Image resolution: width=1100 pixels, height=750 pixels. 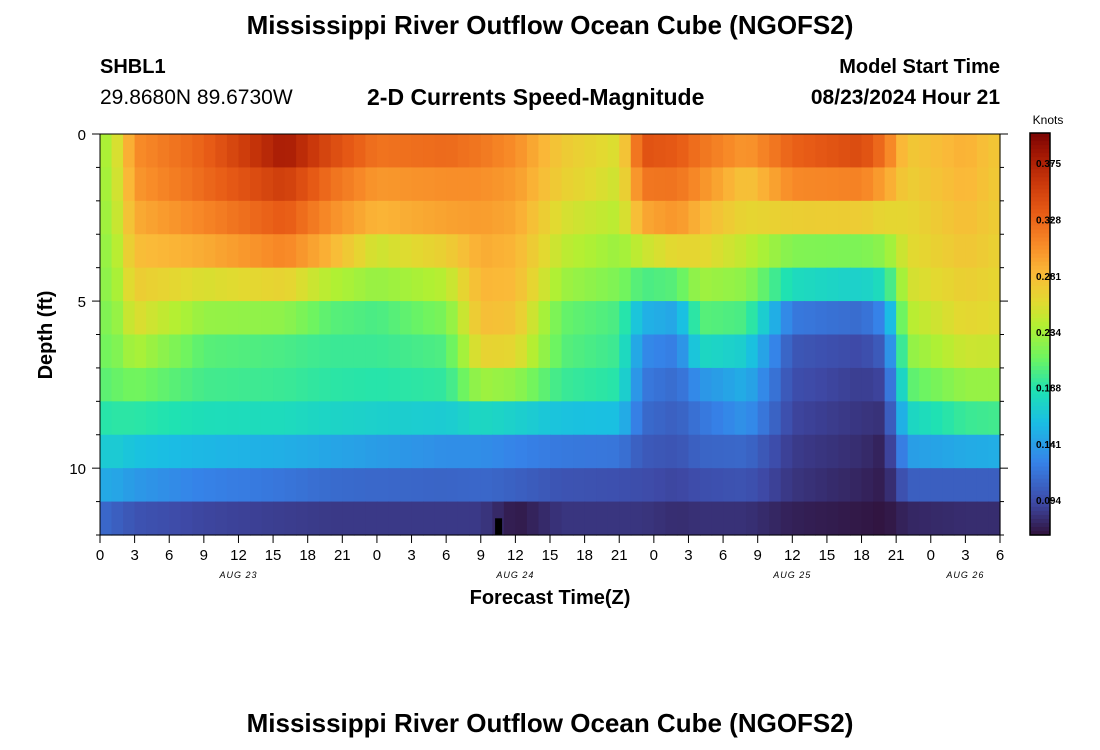 What do you see at coordinates (377, 555) in the screenshot?
I see `x-tick-label: 0` at bounding box center [377, 555].